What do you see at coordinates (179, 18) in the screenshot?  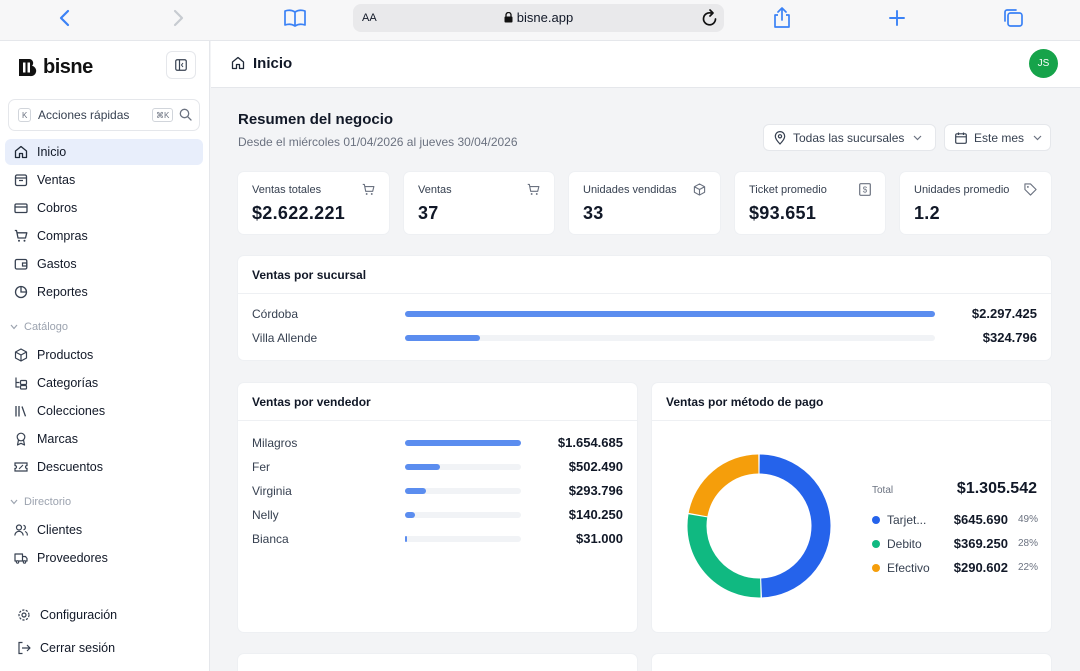 I see `forward-icon` at bounding box center [179, 18].